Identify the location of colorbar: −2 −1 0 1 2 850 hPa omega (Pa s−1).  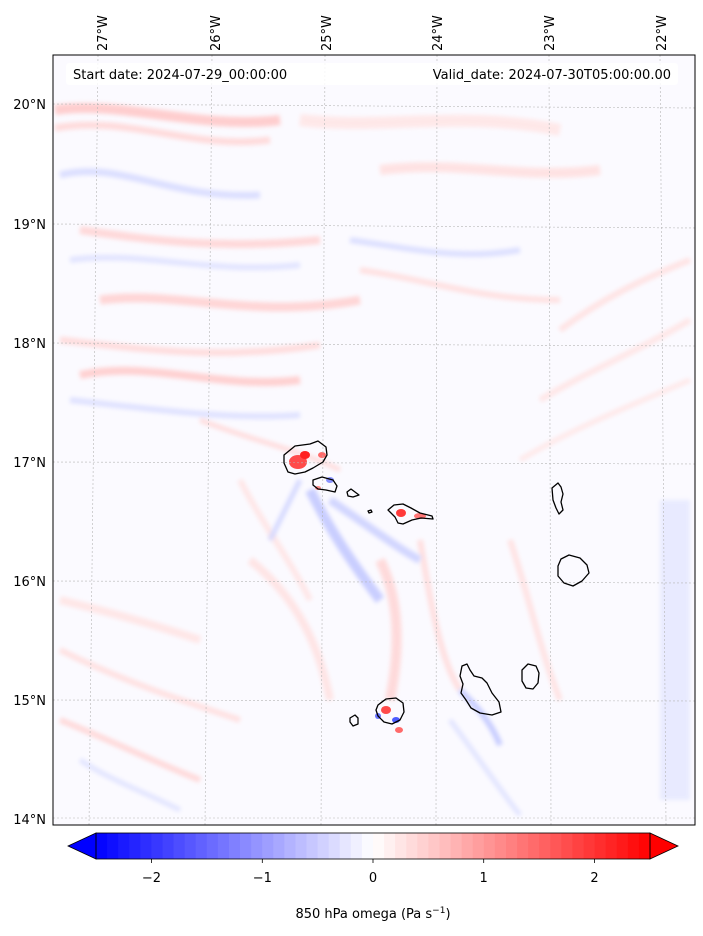
(373, 877).